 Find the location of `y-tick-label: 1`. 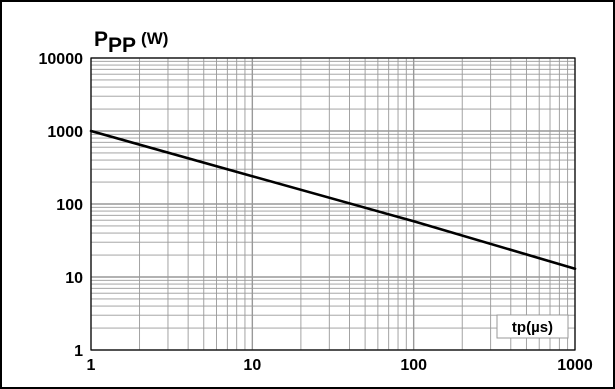

y-tick-label: 1 is located at coordinates (78, 351).